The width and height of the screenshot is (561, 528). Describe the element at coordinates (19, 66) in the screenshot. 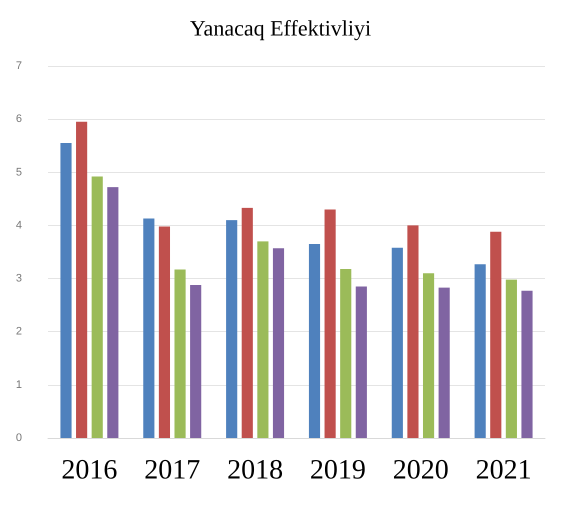

I see `y-tick-label: 7` at that location.